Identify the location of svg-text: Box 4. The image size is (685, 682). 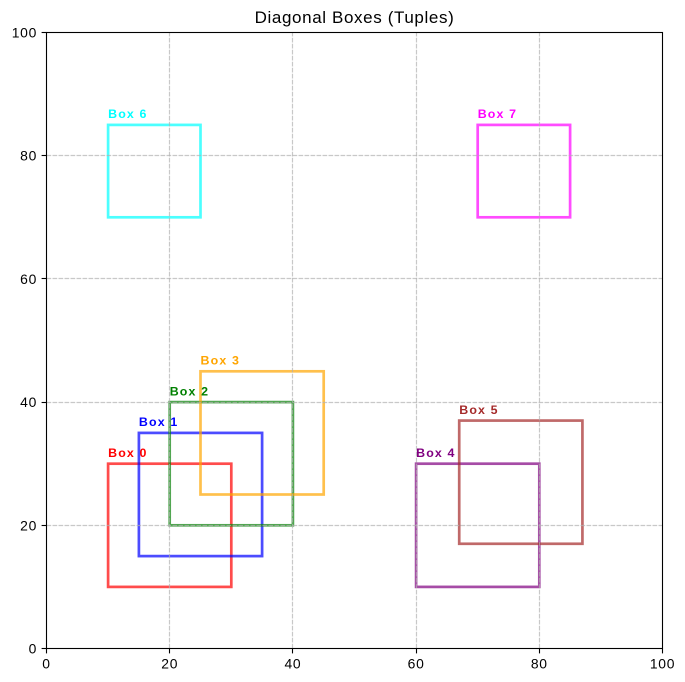
(436, 453).